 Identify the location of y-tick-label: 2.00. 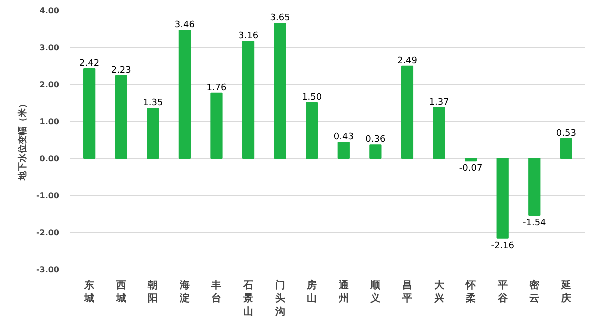
(50, 85).